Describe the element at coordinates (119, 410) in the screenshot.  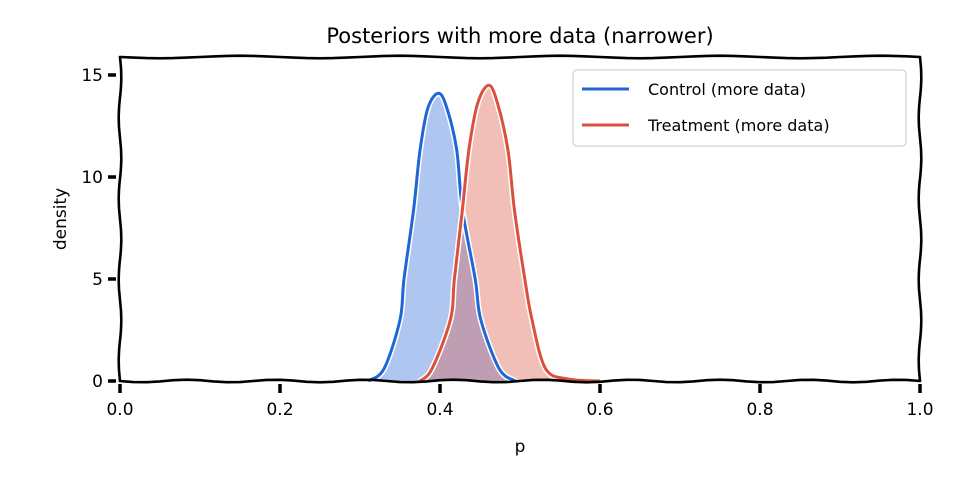
I see `x-tick-label: 0.0` at that location.